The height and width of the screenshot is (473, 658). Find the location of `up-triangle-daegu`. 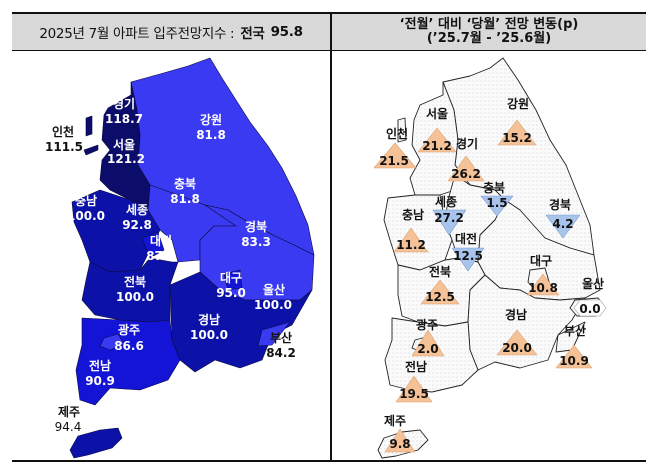

up-triangle-daegu is located at coordinates (543, 284).